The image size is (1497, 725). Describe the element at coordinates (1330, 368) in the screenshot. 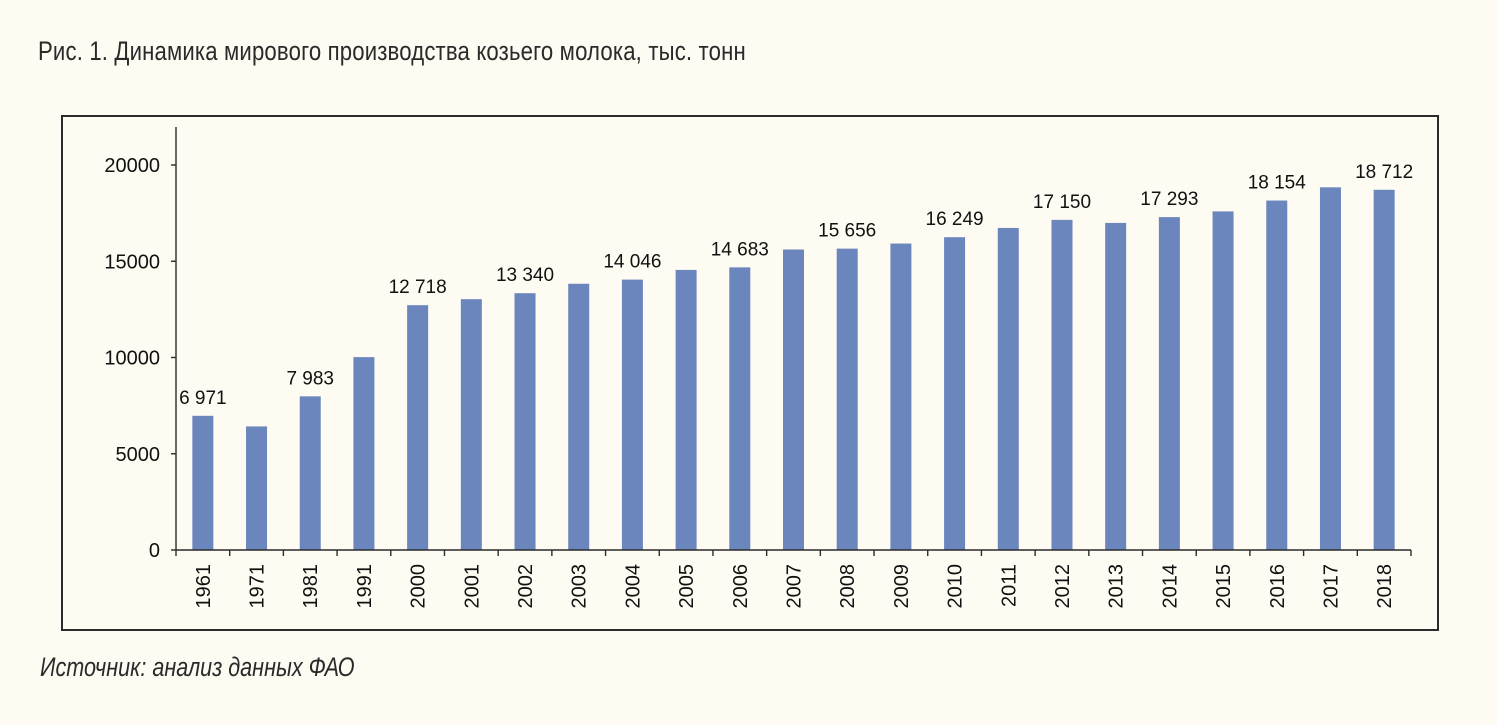

I see `bar-2017` at that location.